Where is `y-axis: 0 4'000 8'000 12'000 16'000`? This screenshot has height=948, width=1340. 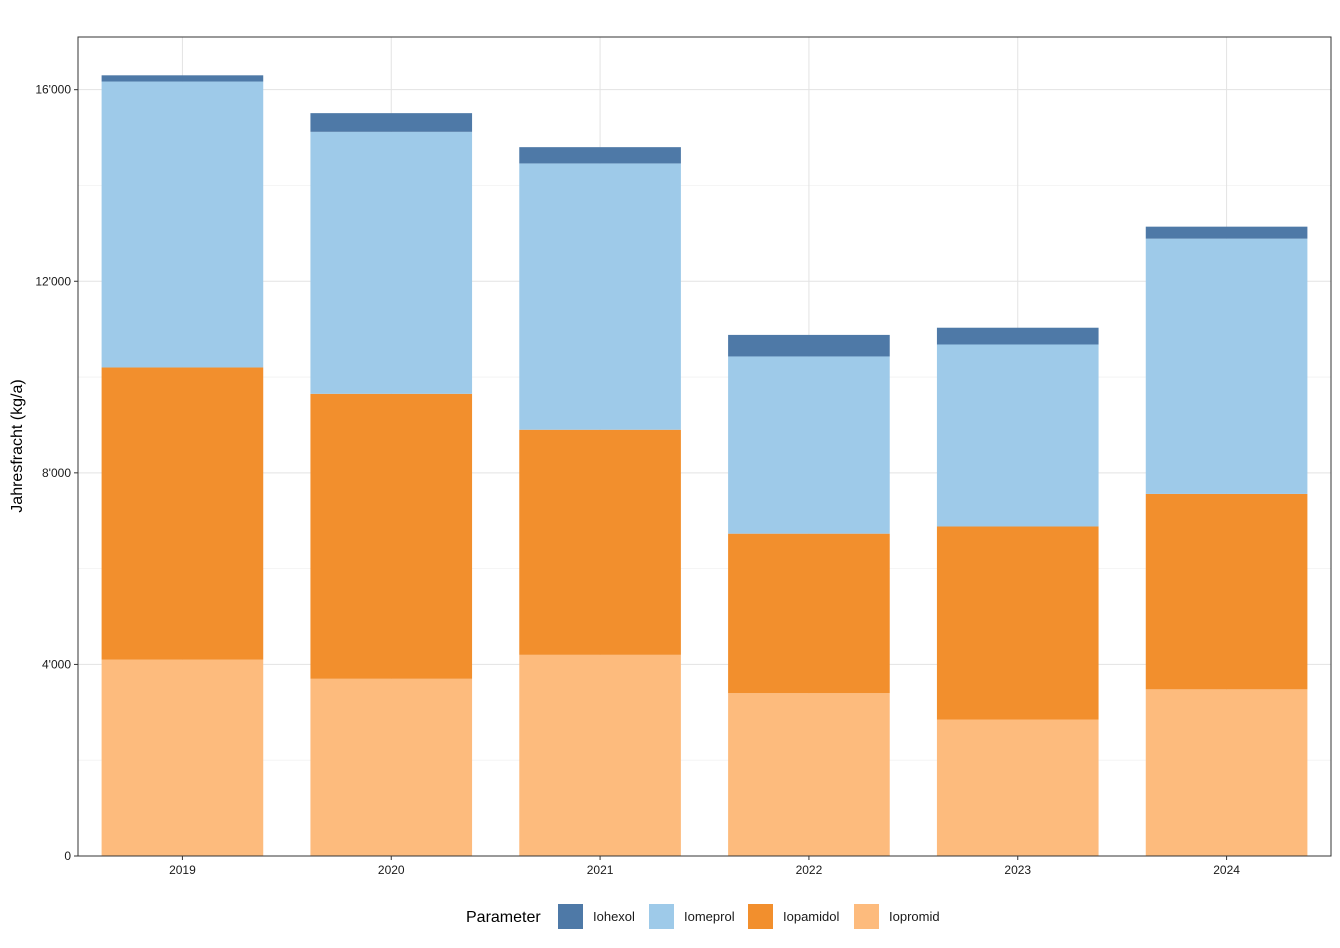
y-axis: 0 4'000 8'000 12'000 16'000 is located at coordinates (56, 473).